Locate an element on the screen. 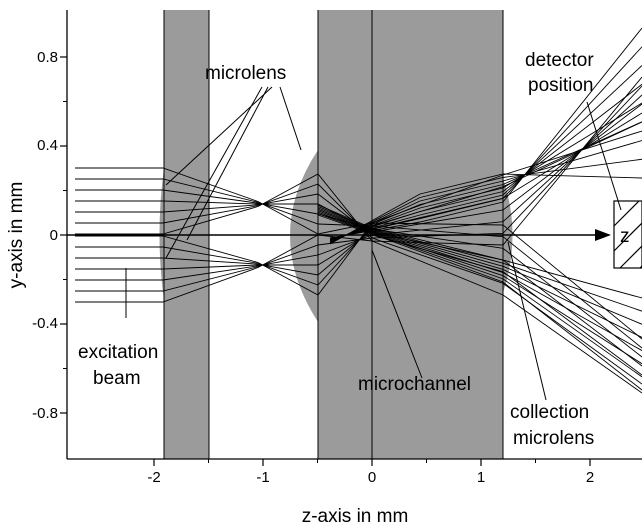  detector-hatching is located at coordinates (627, 234).